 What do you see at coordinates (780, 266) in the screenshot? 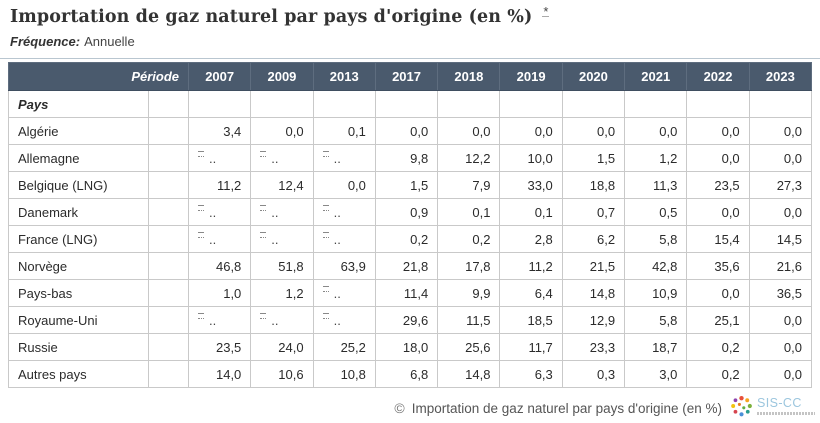
I see `value-cell: 21,6` at bounding box center [780, 266].